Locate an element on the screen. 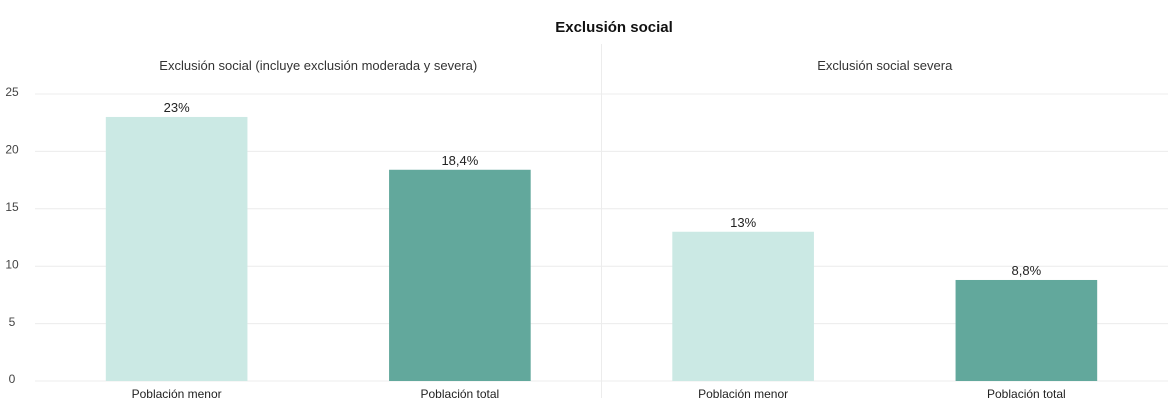 Image resolution: width=1173 pixels, height=403 pixels. data-label: 8,8% is located at coordinates (1027, 270).